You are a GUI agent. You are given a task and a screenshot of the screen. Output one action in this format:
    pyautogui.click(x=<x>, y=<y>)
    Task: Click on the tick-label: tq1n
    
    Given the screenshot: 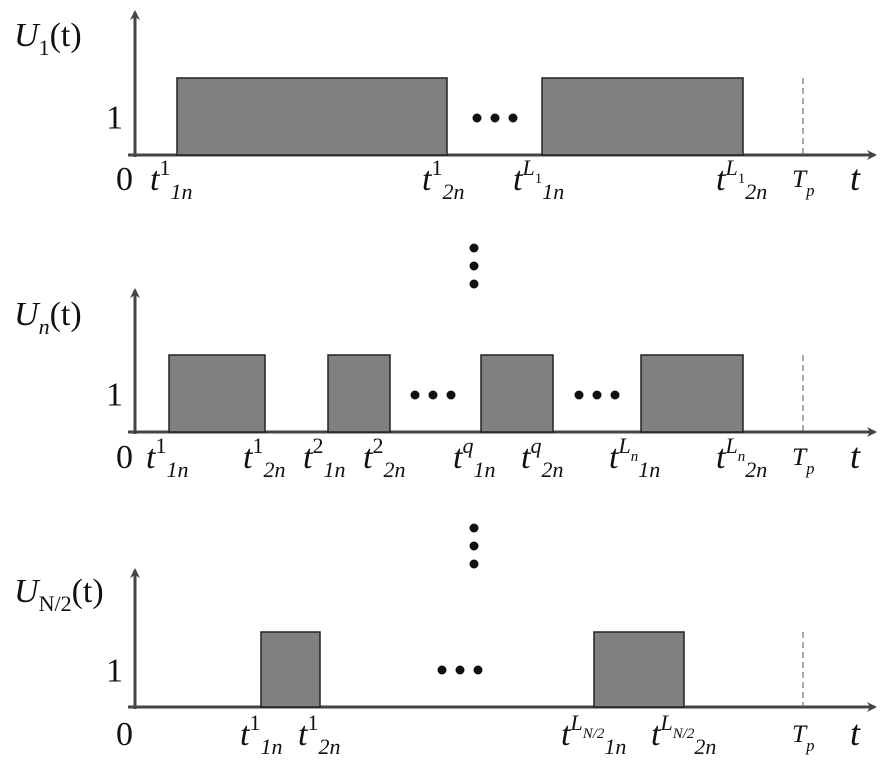 What is the action you would take?
    pyautogui.click(x=474, y=457)
    